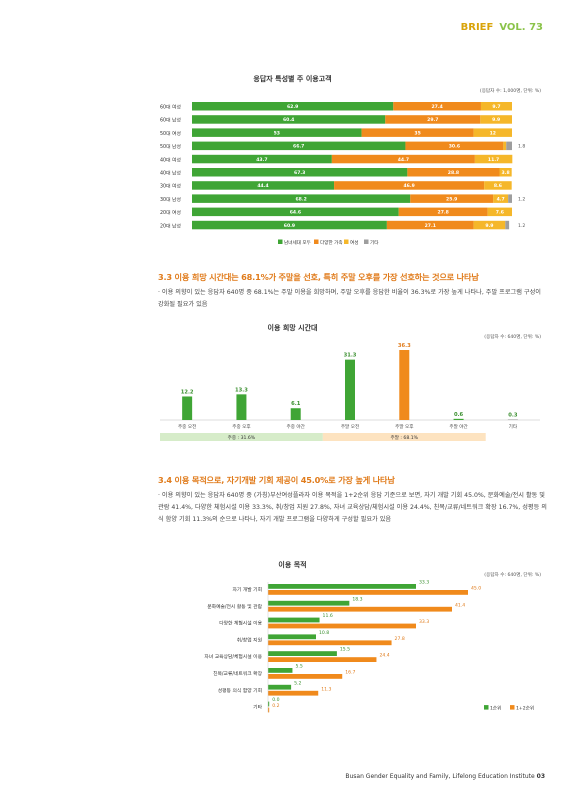 This screenshot has height=800, width=585. What do you see at coordinates (277, 133) in the screenshot?
I see `chart1-data-label: 53` at bounding box center [277, 133].